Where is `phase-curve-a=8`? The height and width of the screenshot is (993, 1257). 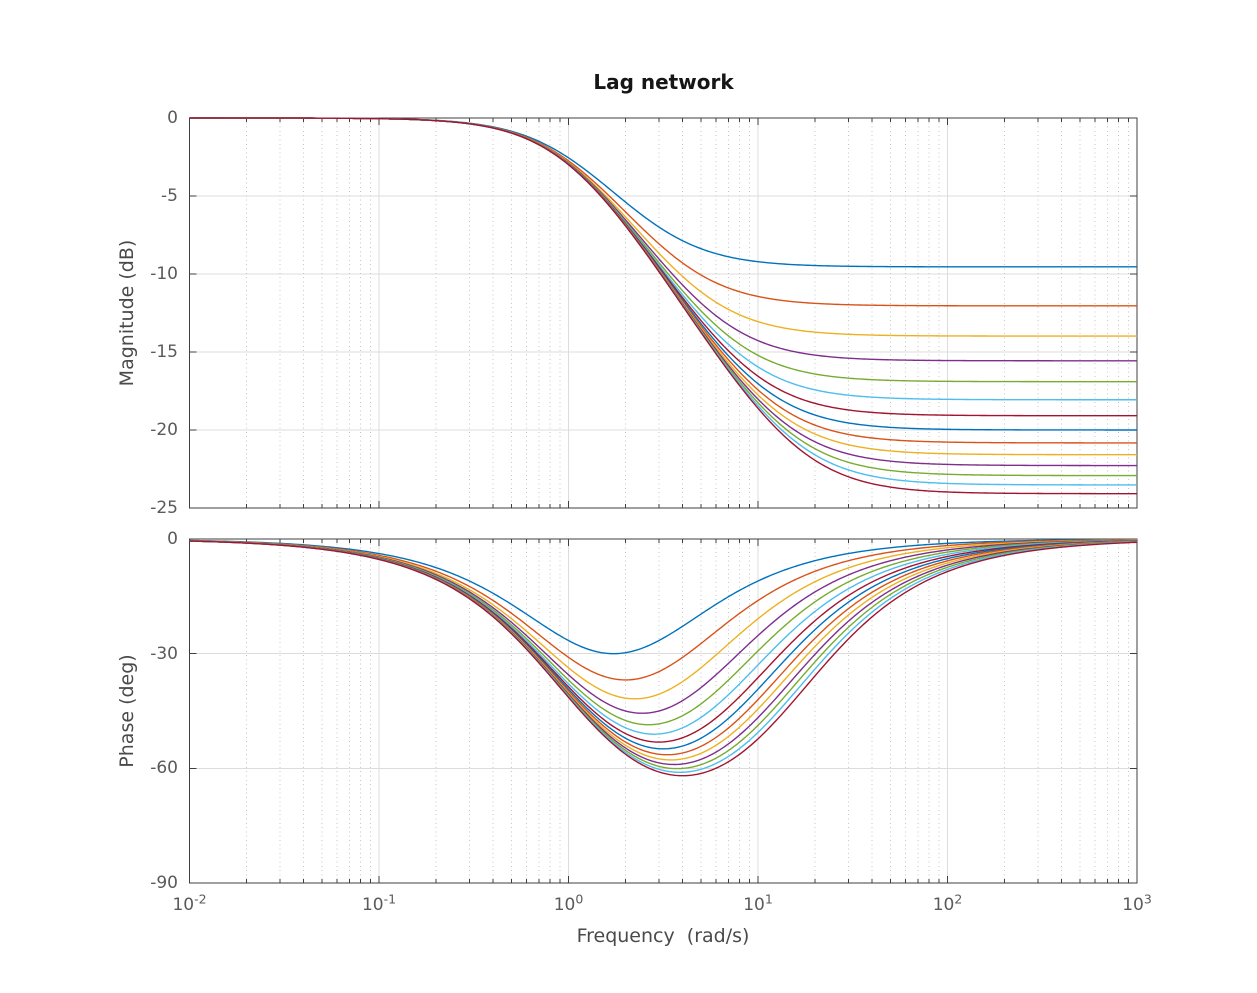 phase-curve-a=8 is located at coordinates (663, 637).